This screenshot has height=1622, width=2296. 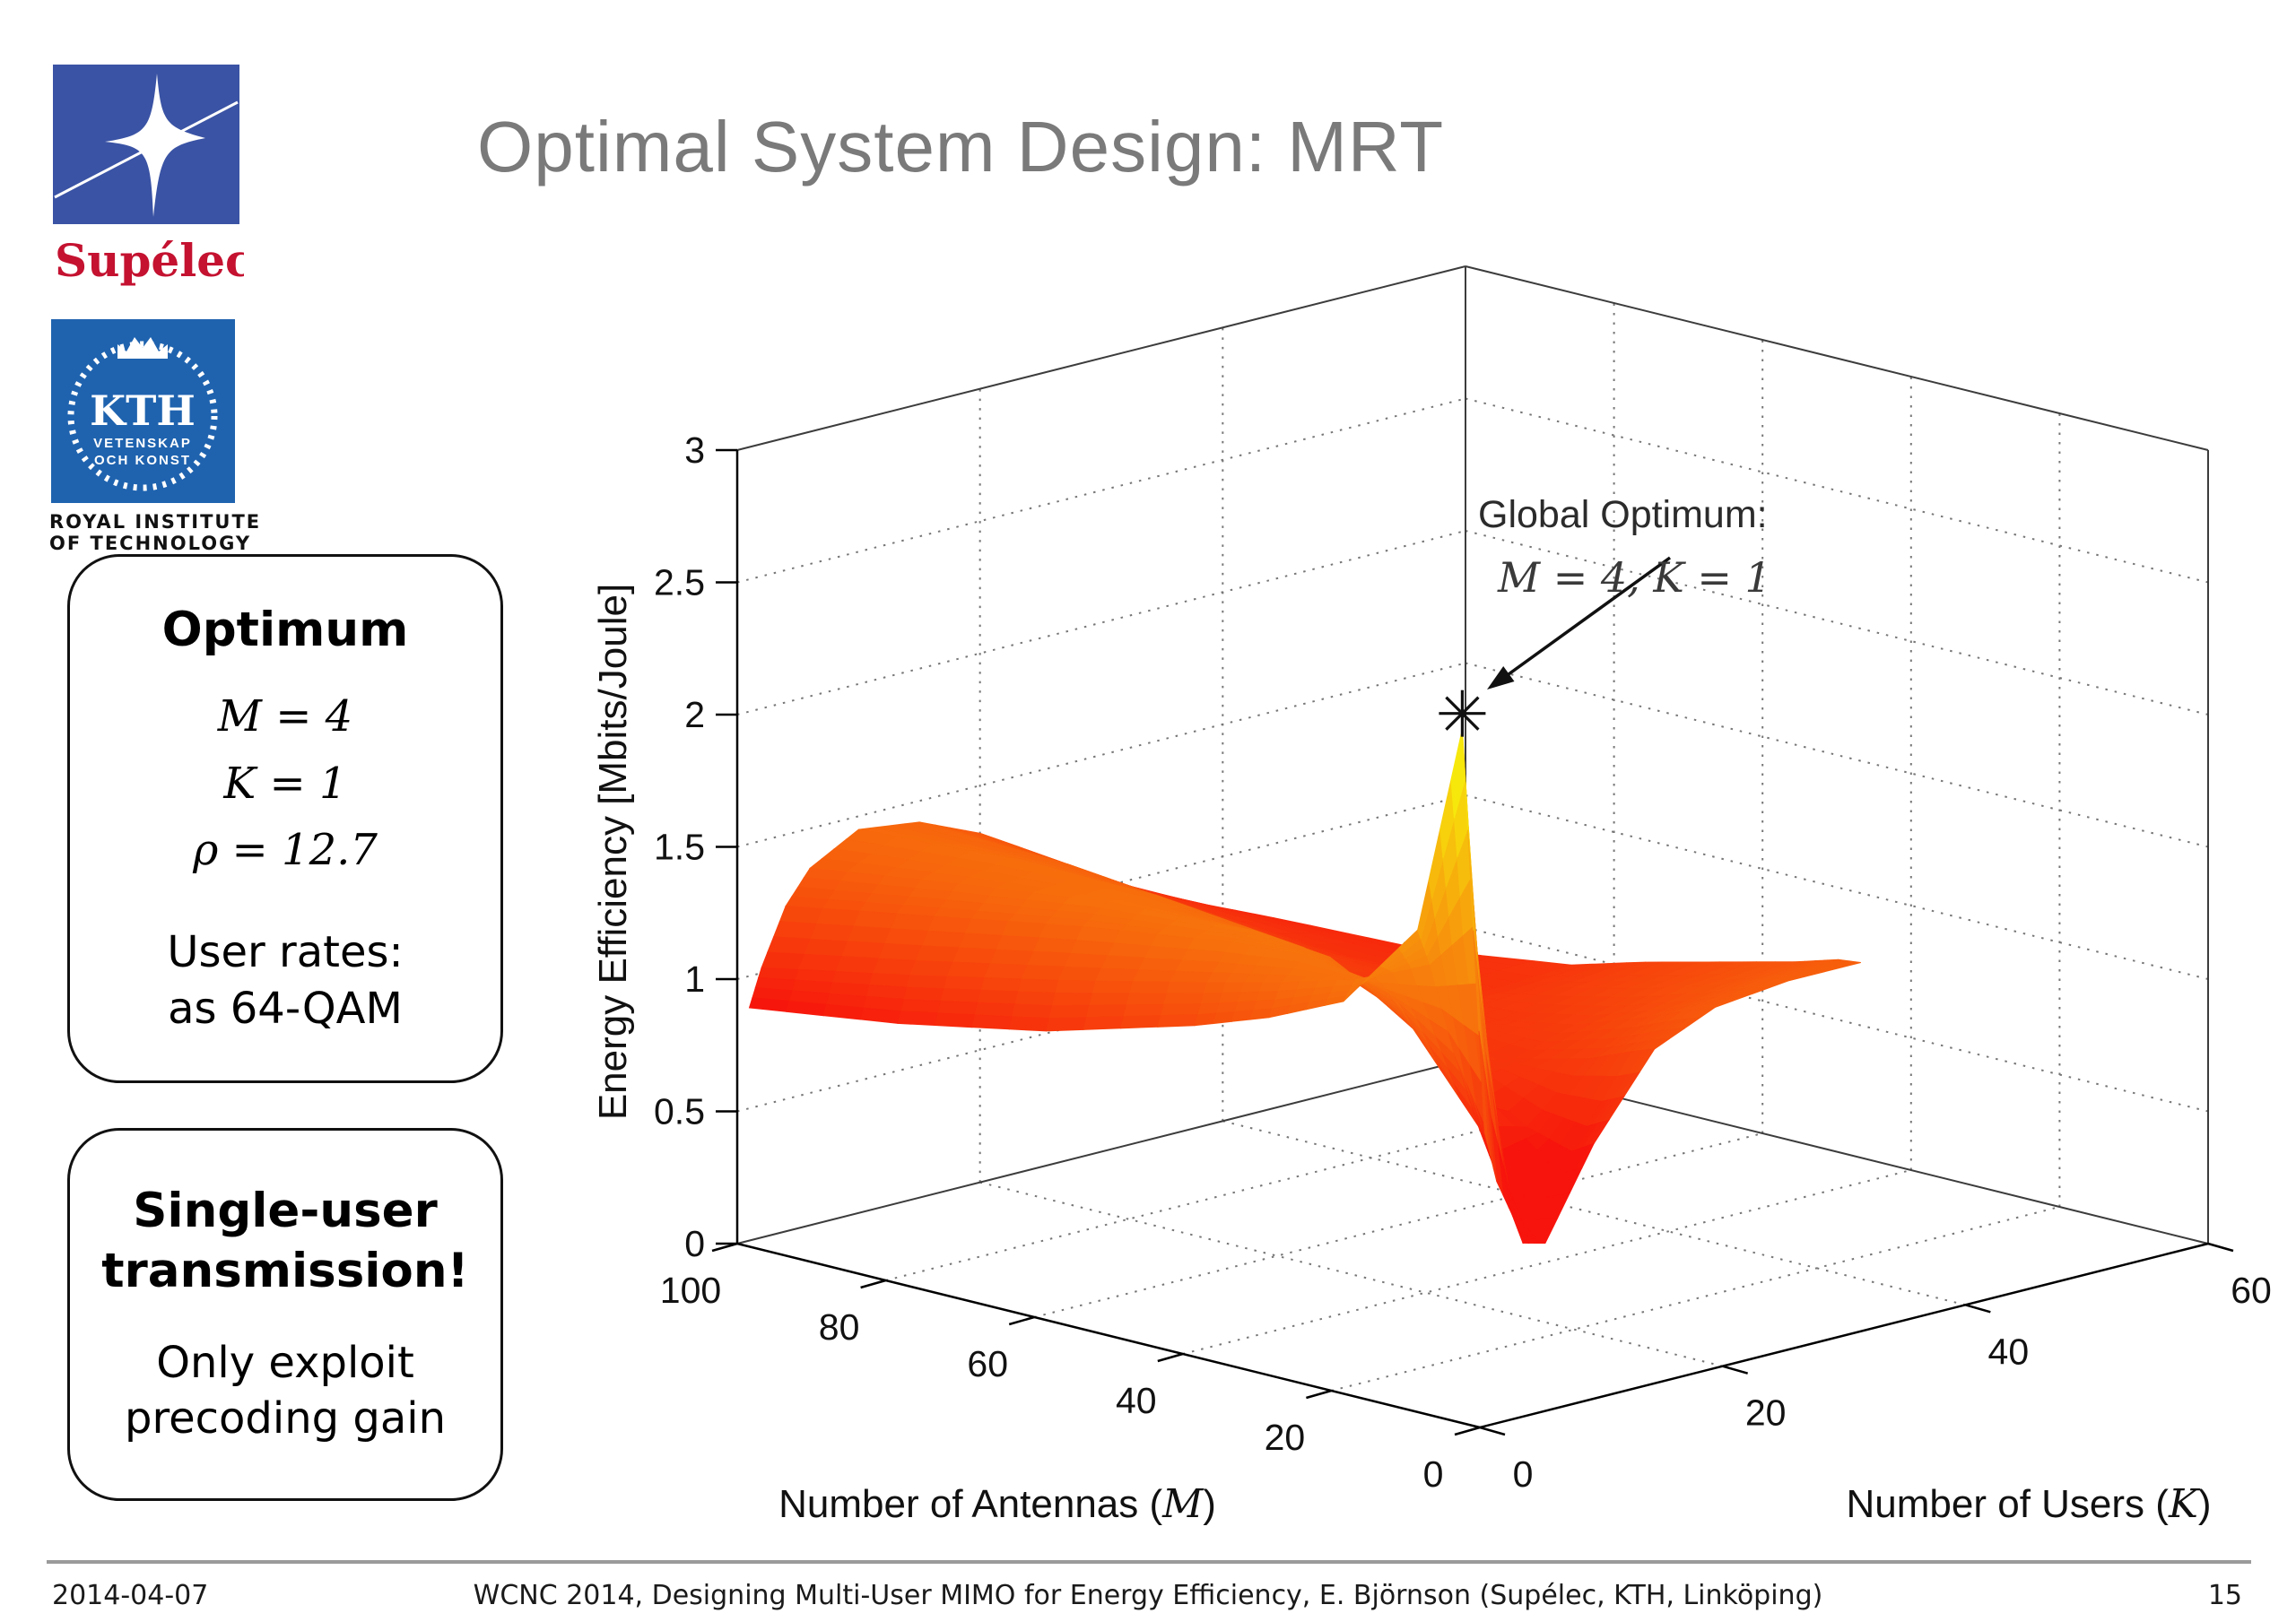 What do you see at coordinates (997, 1504) in the screenshot?
I see `x-axis-label: Number of Antennas (M)` at bounding box center [997, 1504].